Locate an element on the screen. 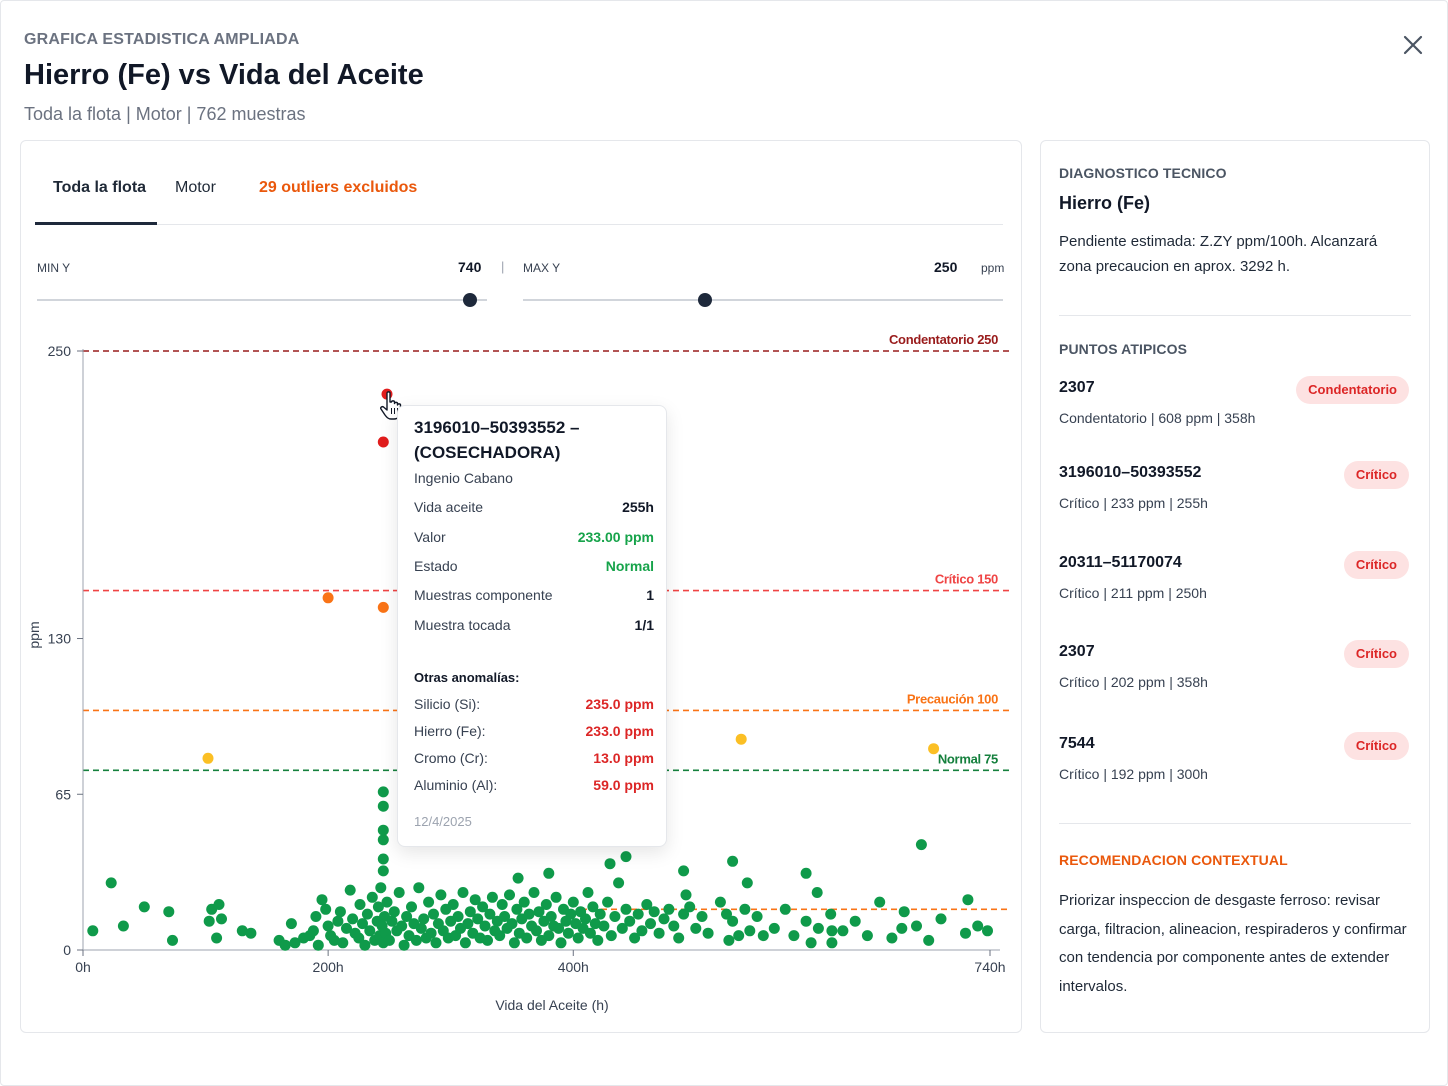 The height and width of the screenshot is (1086, 1448). max-y-slider-thumb is located at coordinates (705, 300).